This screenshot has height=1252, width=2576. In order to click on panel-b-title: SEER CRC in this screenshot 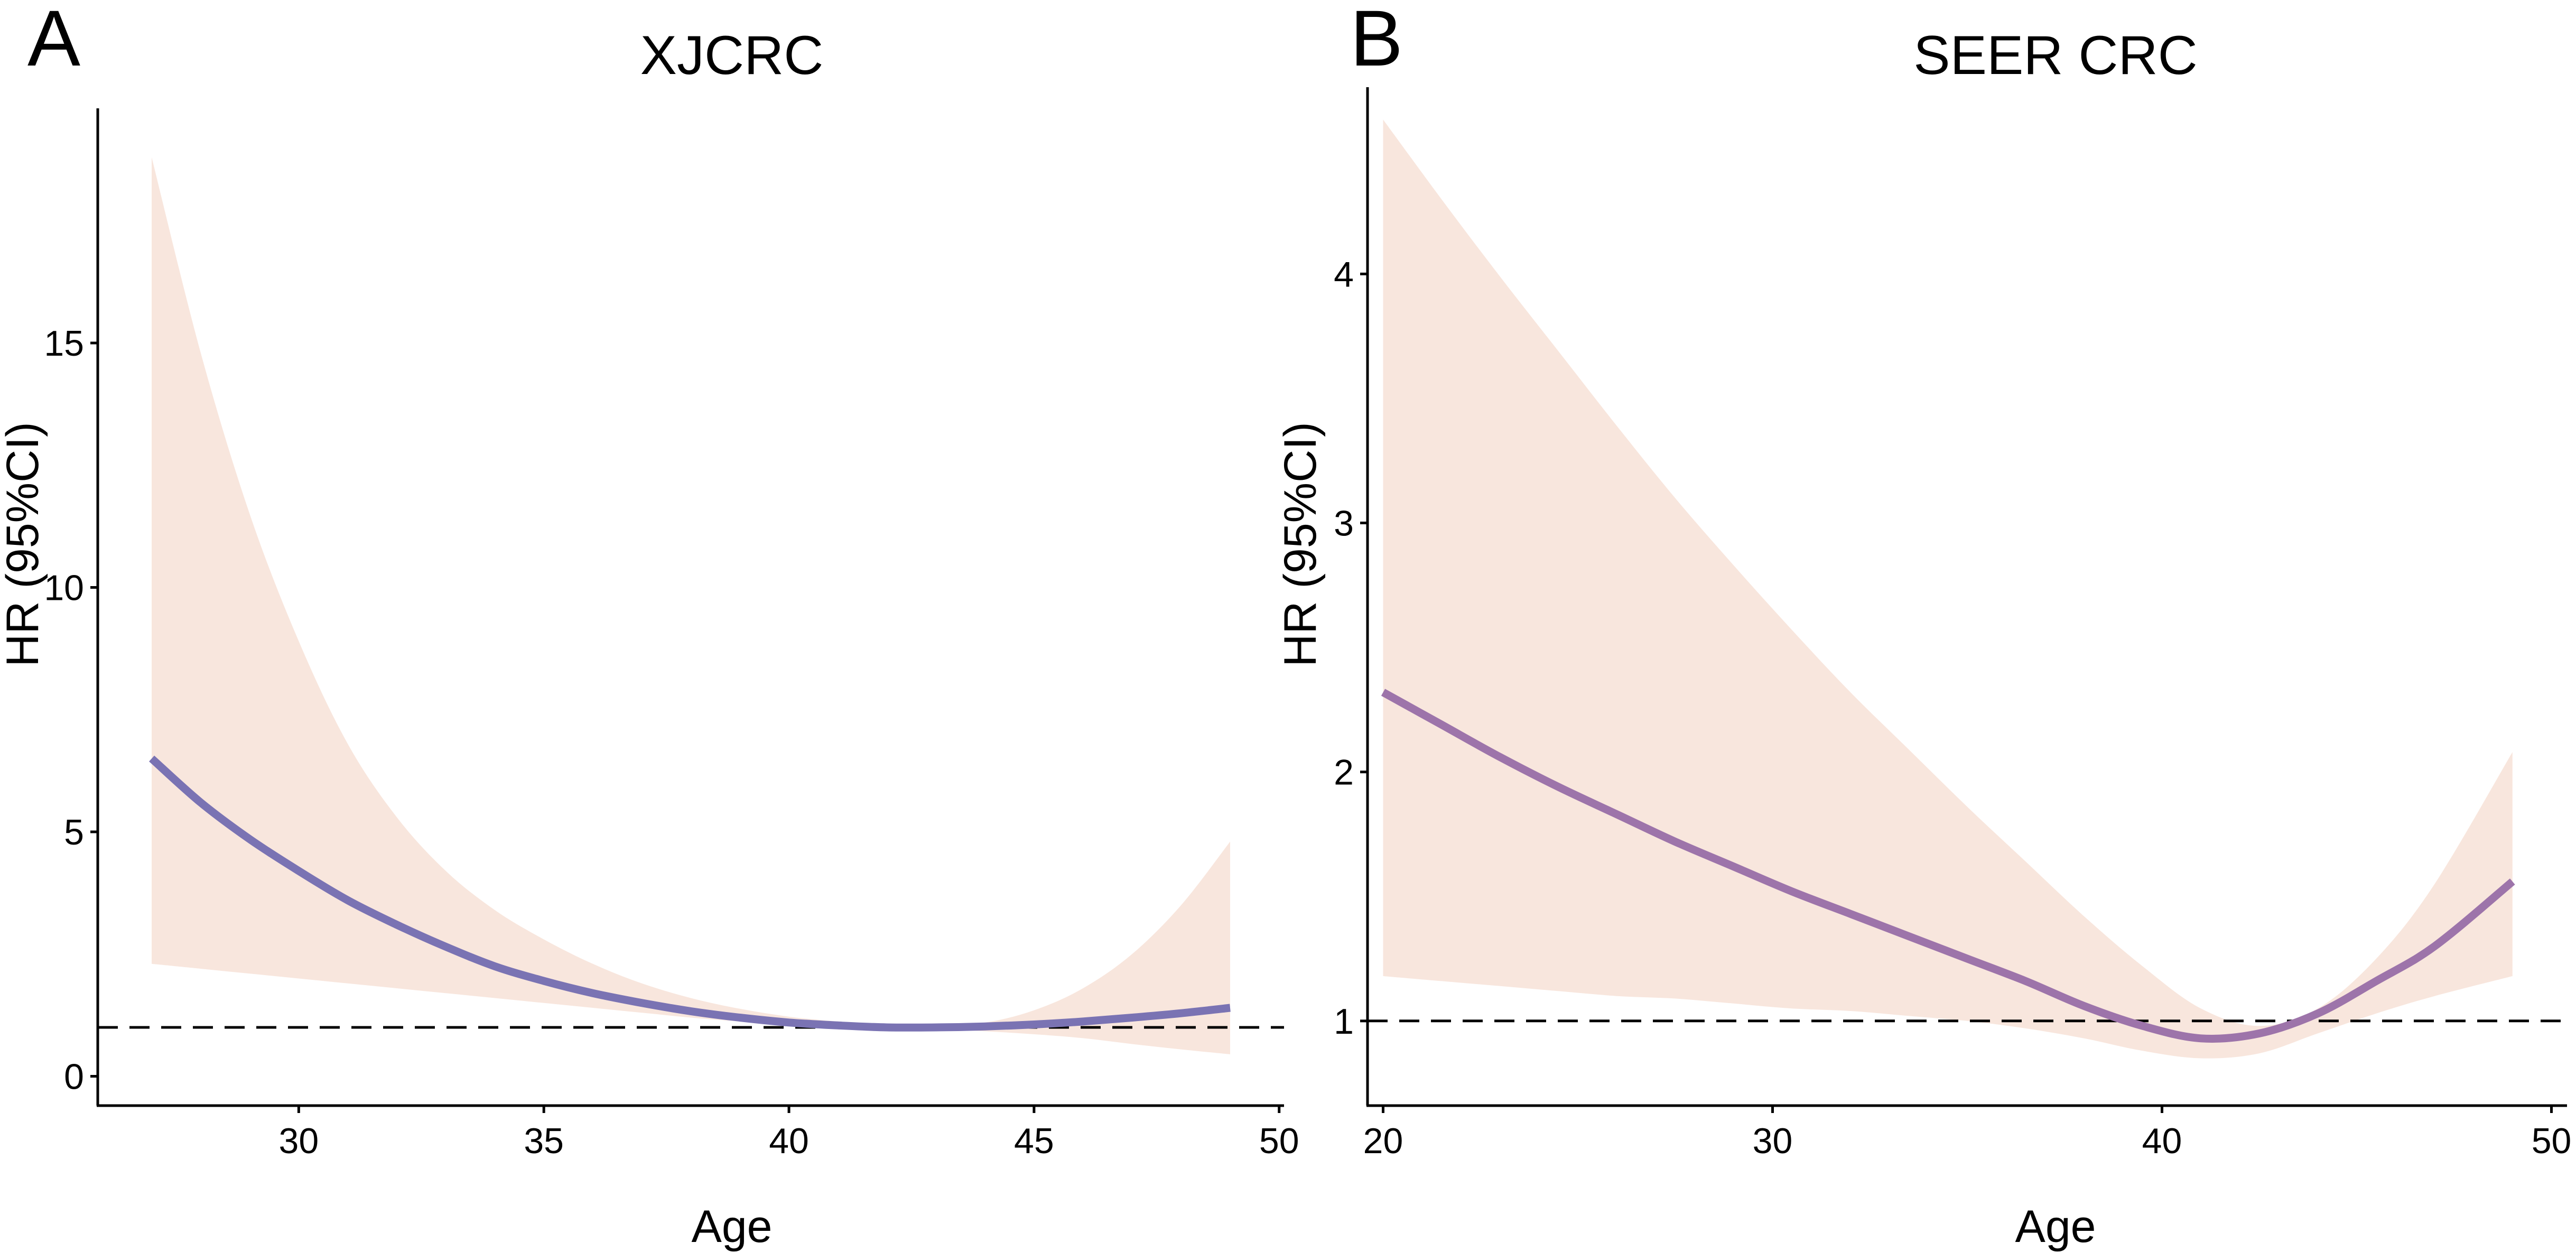, I will do `click(2055, 55)`.